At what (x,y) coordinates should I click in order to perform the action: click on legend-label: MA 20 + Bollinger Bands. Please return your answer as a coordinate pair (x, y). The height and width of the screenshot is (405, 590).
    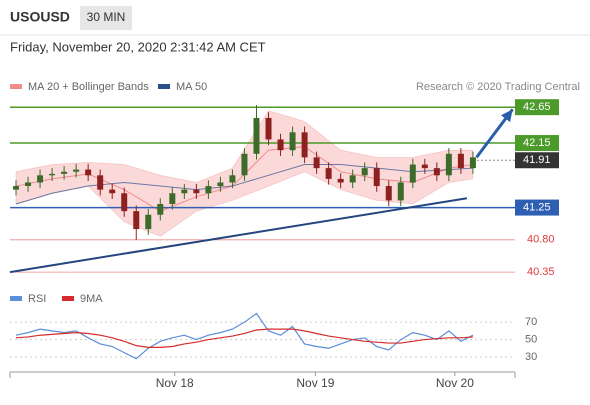
    Looking at the image, I should click on (88, 87).